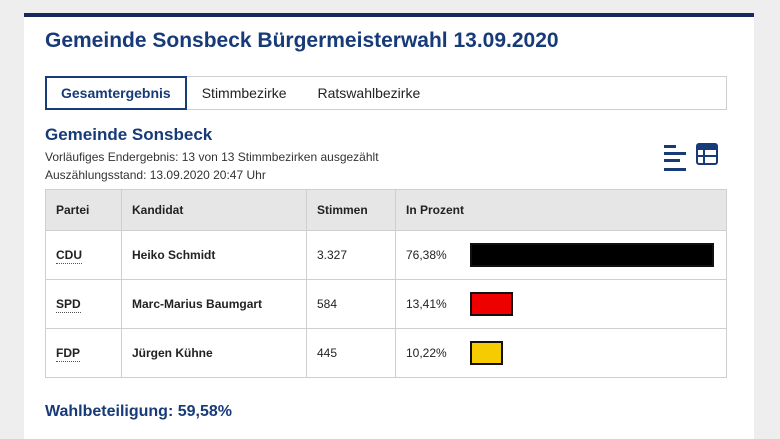 This screenshot has width=780, height=439. What do you see at coordinates (69, 256) in the screenshot?
I see `party-abbr-cdu: CDU` at bounding box center [69, 256].